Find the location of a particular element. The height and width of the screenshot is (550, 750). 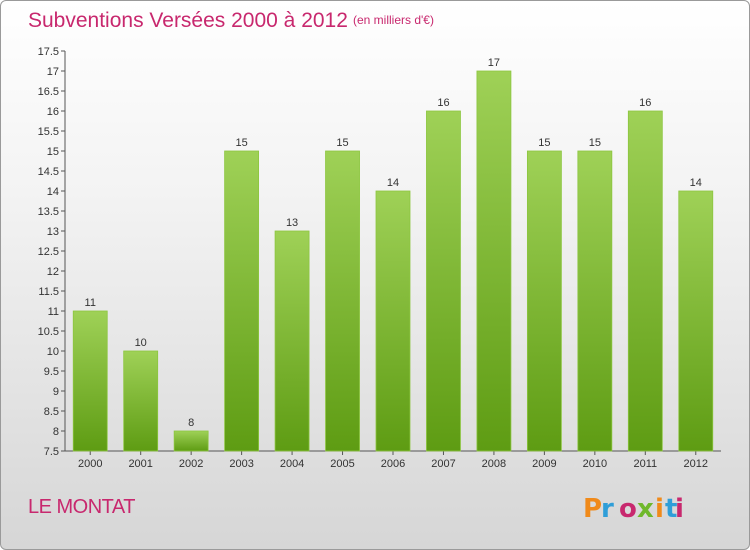

y-tick-label: 12 is located at coordinates (53, 272).